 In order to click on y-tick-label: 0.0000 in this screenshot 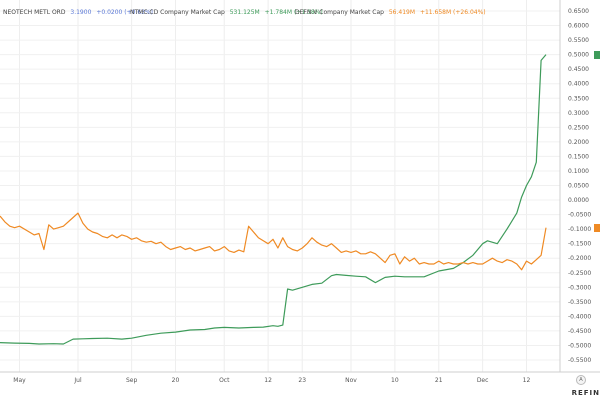, I will do `click(578, 200)`.